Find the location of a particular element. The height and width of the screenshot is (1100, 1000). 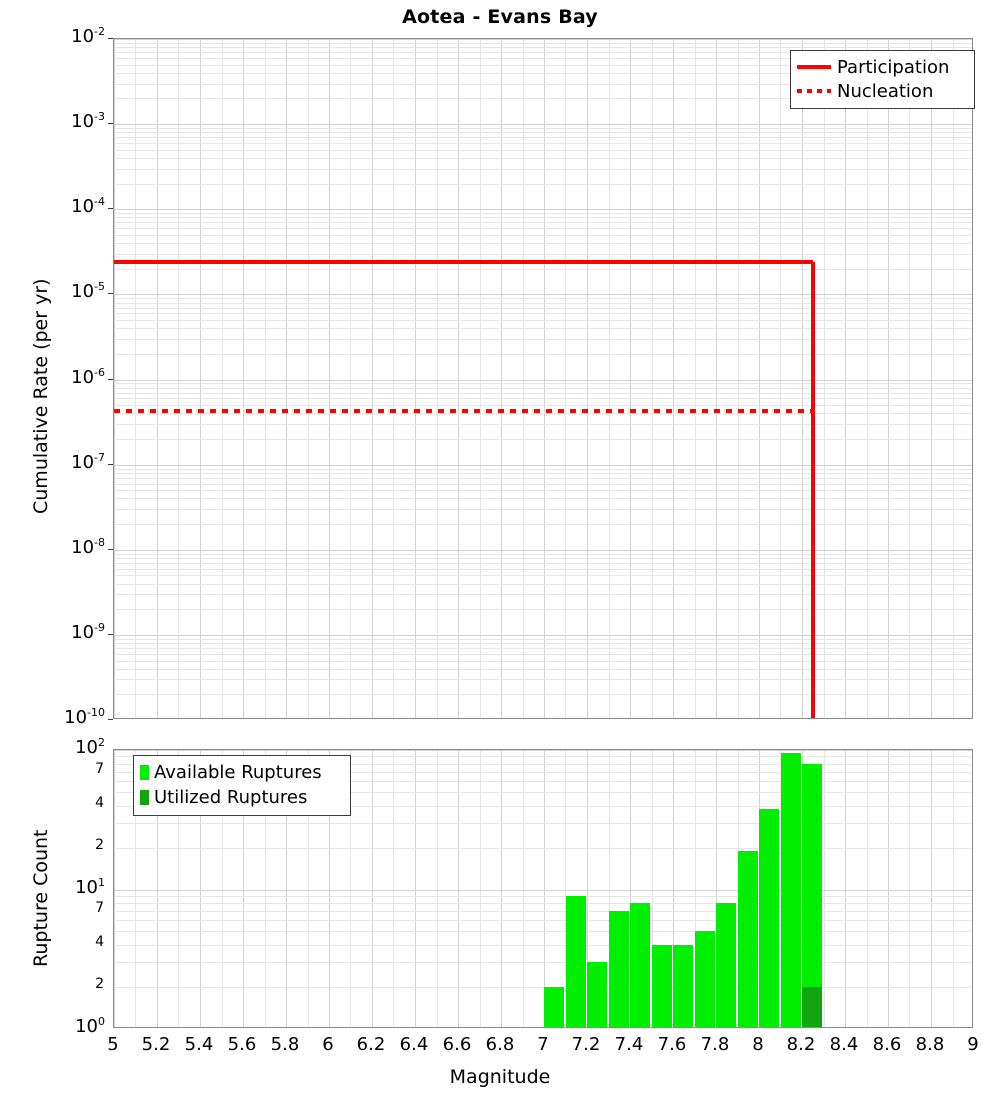

x-tick-label: 8.6 is located at coordinates (887, 1044).